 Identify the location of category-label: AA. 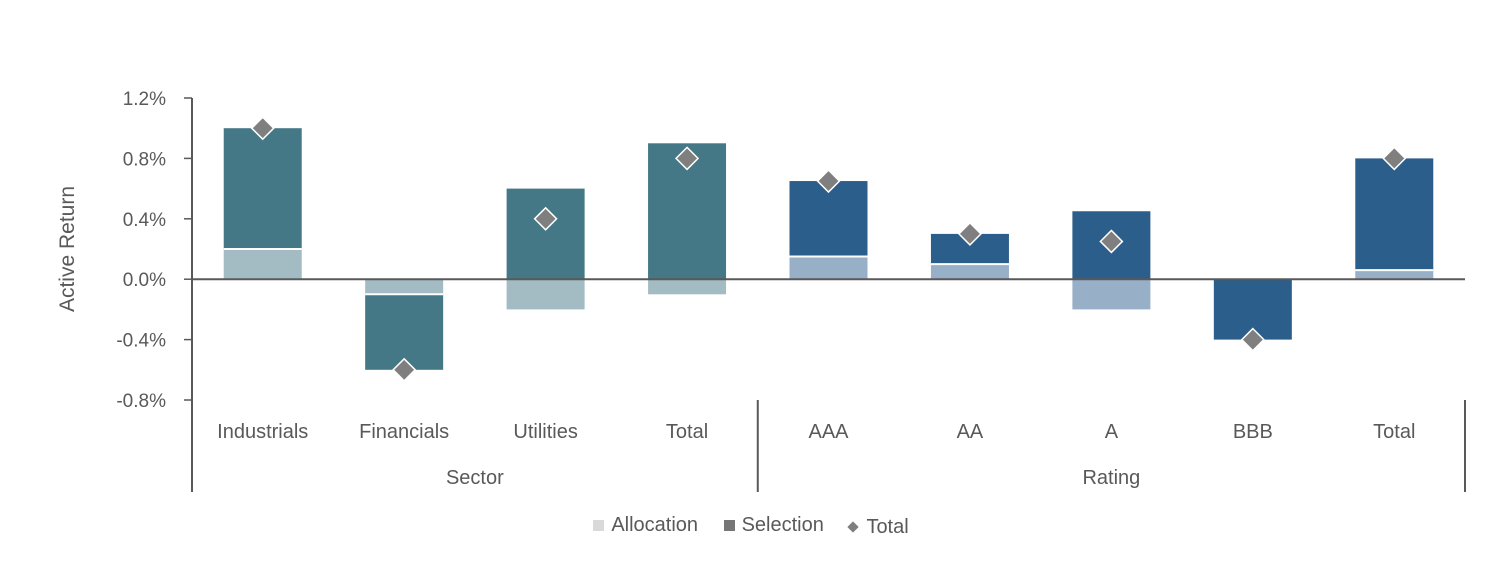
(970, 432).